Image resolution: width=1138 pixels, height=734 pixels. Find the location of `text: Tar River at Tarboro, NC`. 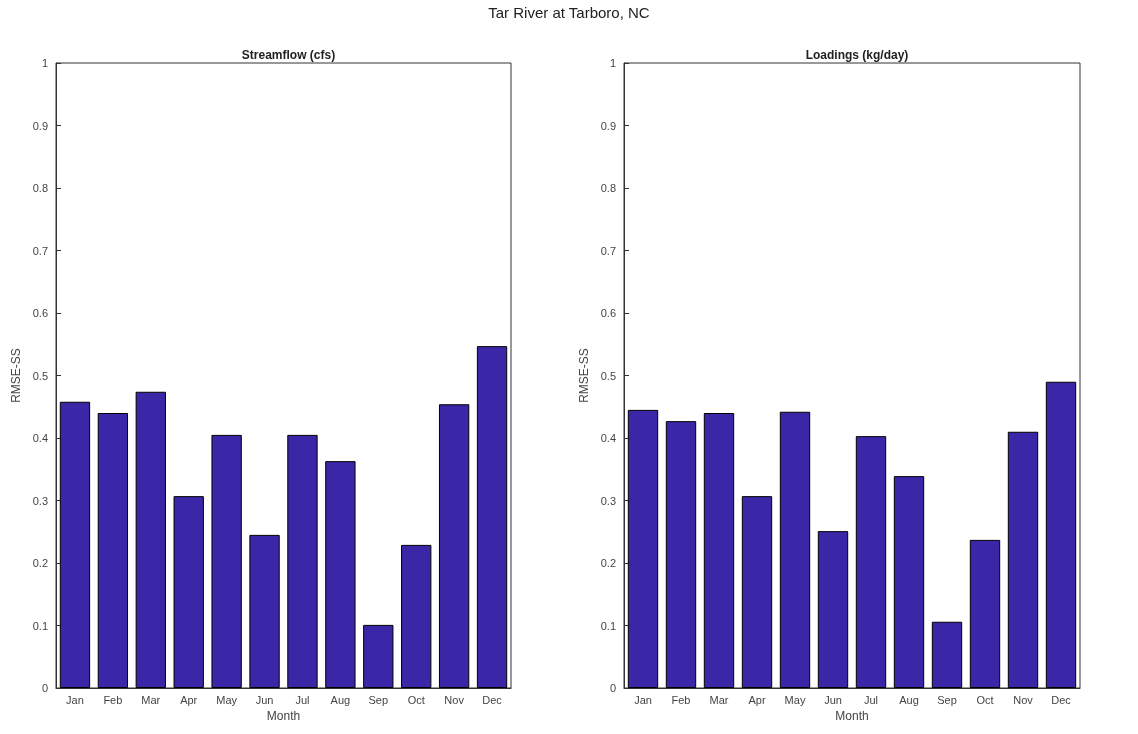

text: Tar River at Tarboro, NC is located at coordinates (569, 12).